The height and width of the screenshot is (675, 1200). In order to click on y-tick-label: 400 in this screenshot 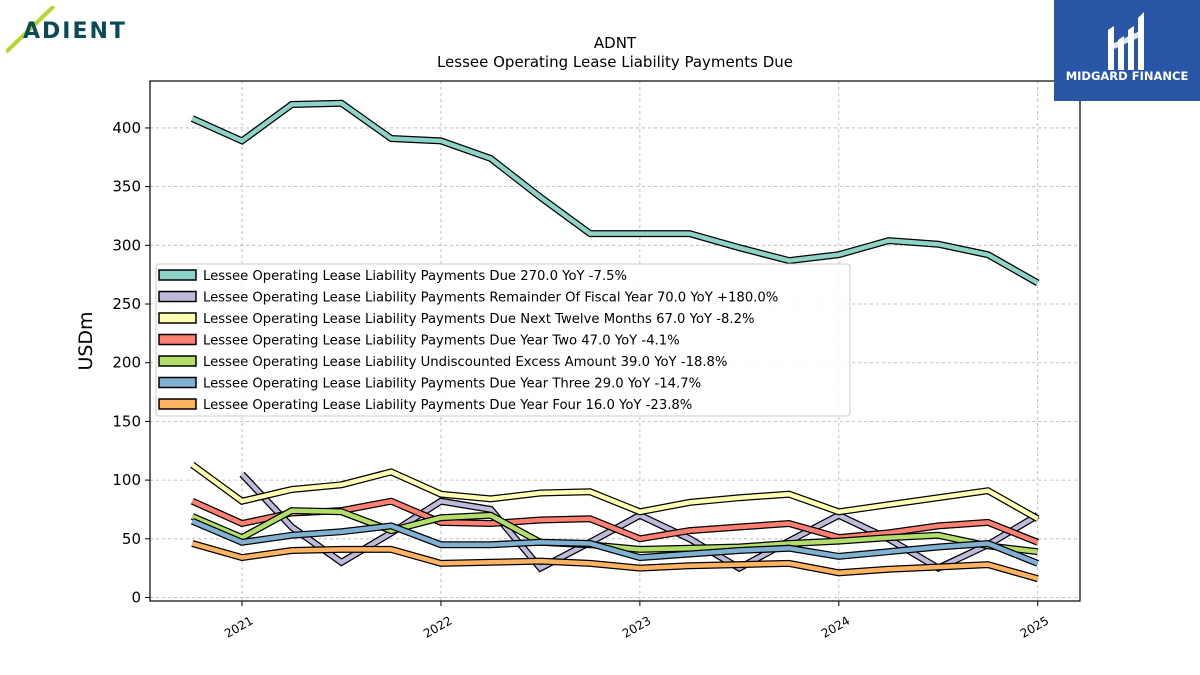, I will do `click(126, 128)`.